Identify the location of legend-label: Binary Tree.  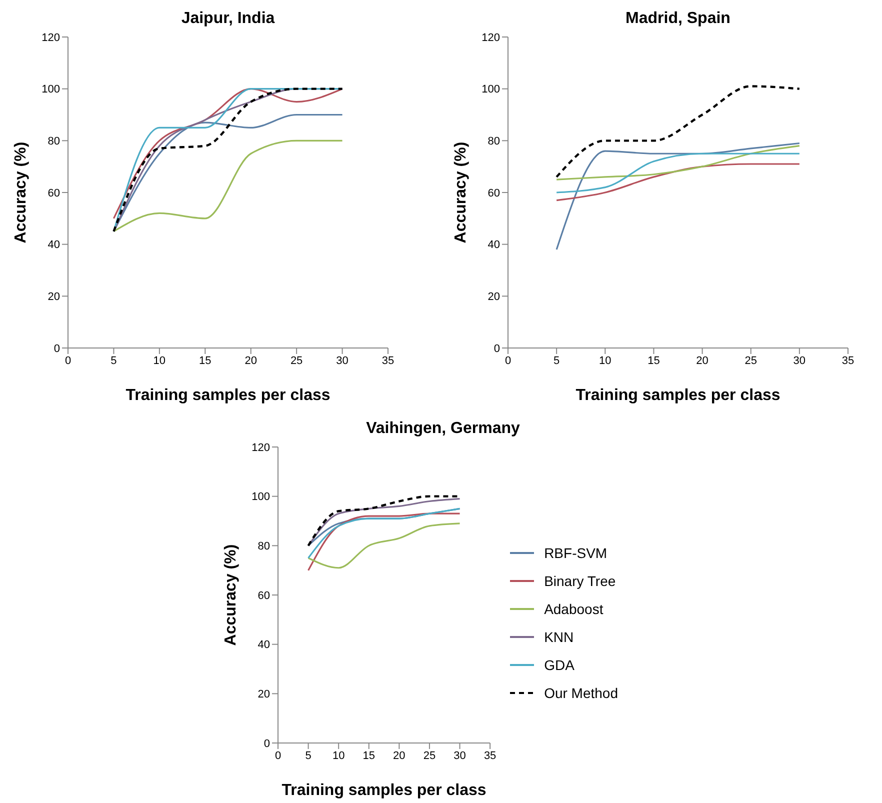
(580, 580).